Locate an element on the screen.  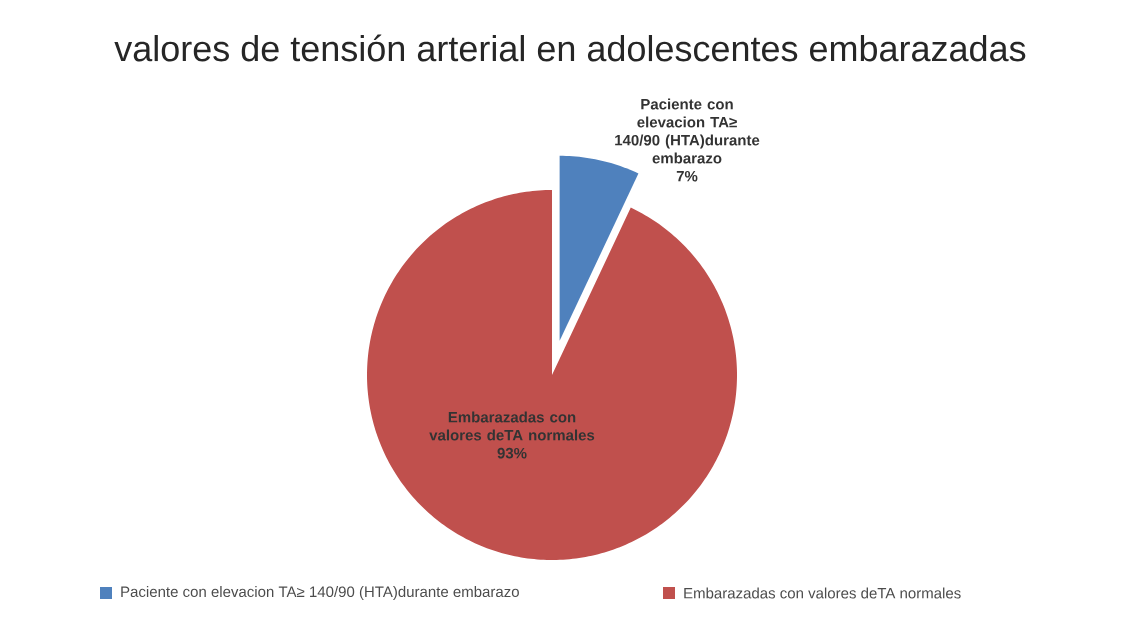
data-label: 93% is located at coordinates (512, 453).